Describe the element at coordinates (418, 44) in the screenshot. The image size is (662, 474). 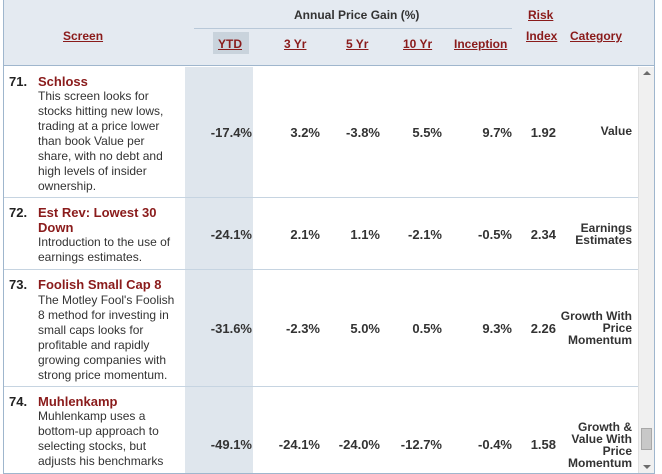
I see `sort-10yr-link: 10 Yr` at that location.